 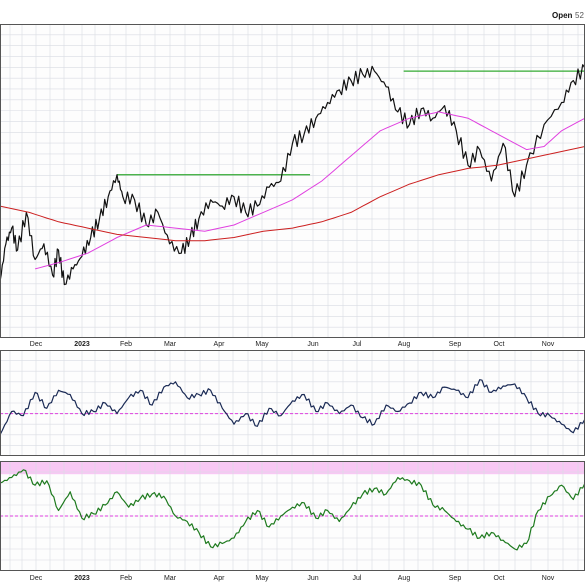 I want to click on open-value: 52, so click(x=579, y=15).